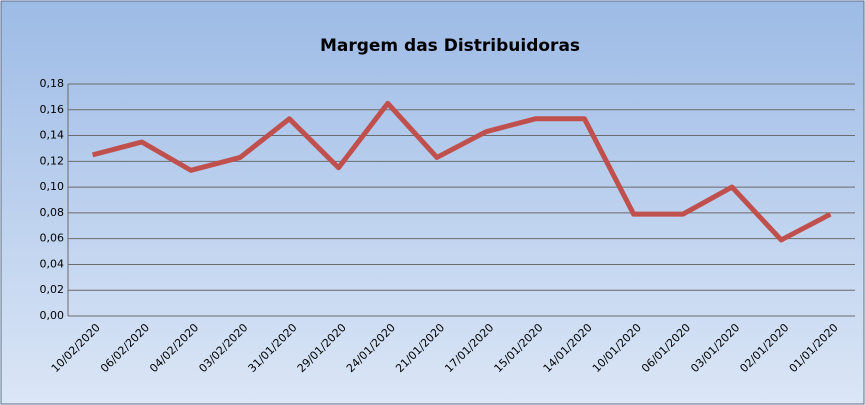 The width and height of the screenshot is (865, 405). Describe the element at coordinates (52, 289) in the screenshot. I see `y-tick-label: 0,02` at that location.